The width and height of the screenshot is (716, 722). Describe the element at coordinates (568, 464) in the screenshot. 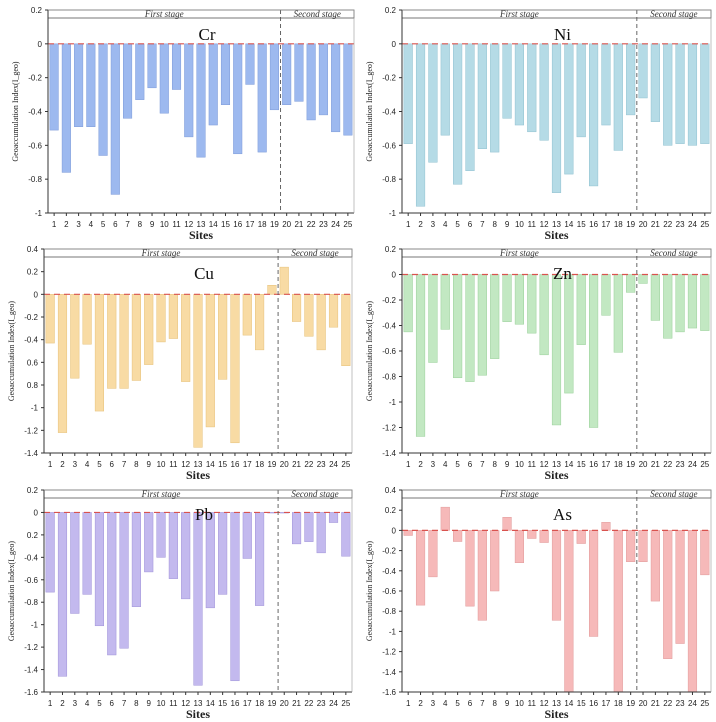

I see `x-tick-label: 14` at that location.